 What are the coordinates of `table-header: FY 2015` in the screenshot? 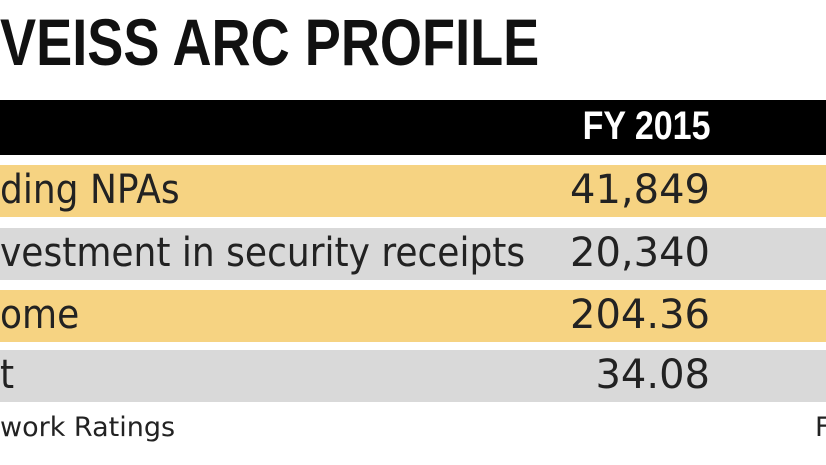 It's located at (413, 127).